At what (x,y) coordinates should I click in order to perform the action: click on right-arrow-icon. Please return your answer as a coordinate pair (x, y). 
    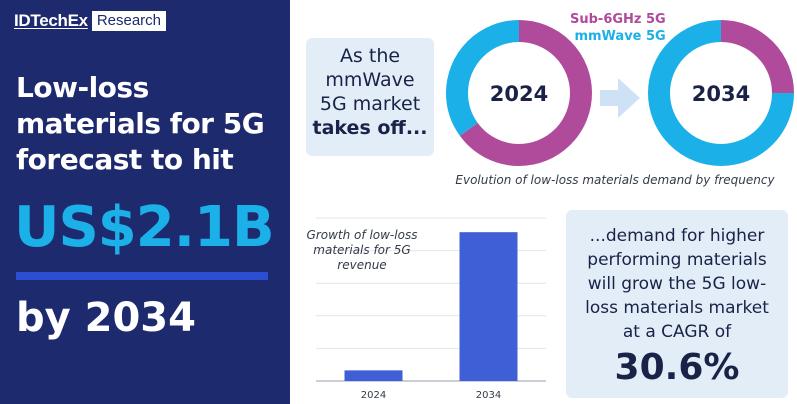
    Looking at the image, I should click on (620, 98).